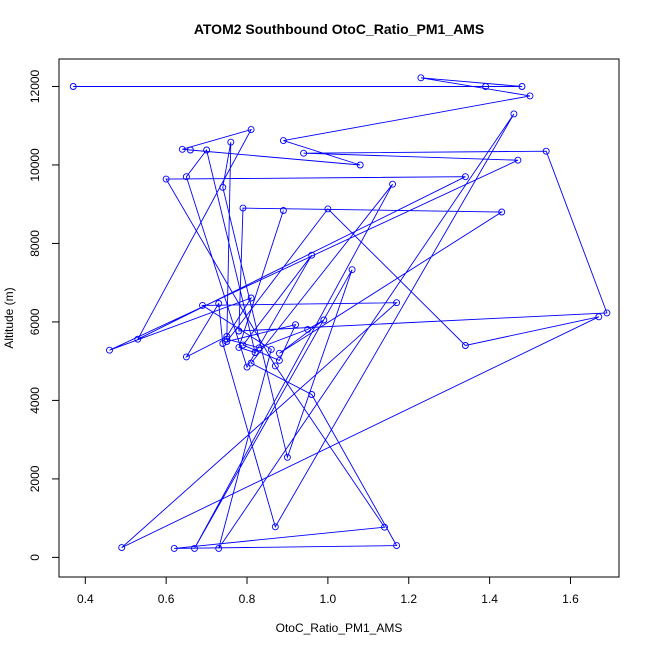 The width and height of the screenshot is (650, 650). What do you see at coordinates (489, 599) in the screenshot?
I see `x-tick-label: 1.4` at bounding box center [489, 599].